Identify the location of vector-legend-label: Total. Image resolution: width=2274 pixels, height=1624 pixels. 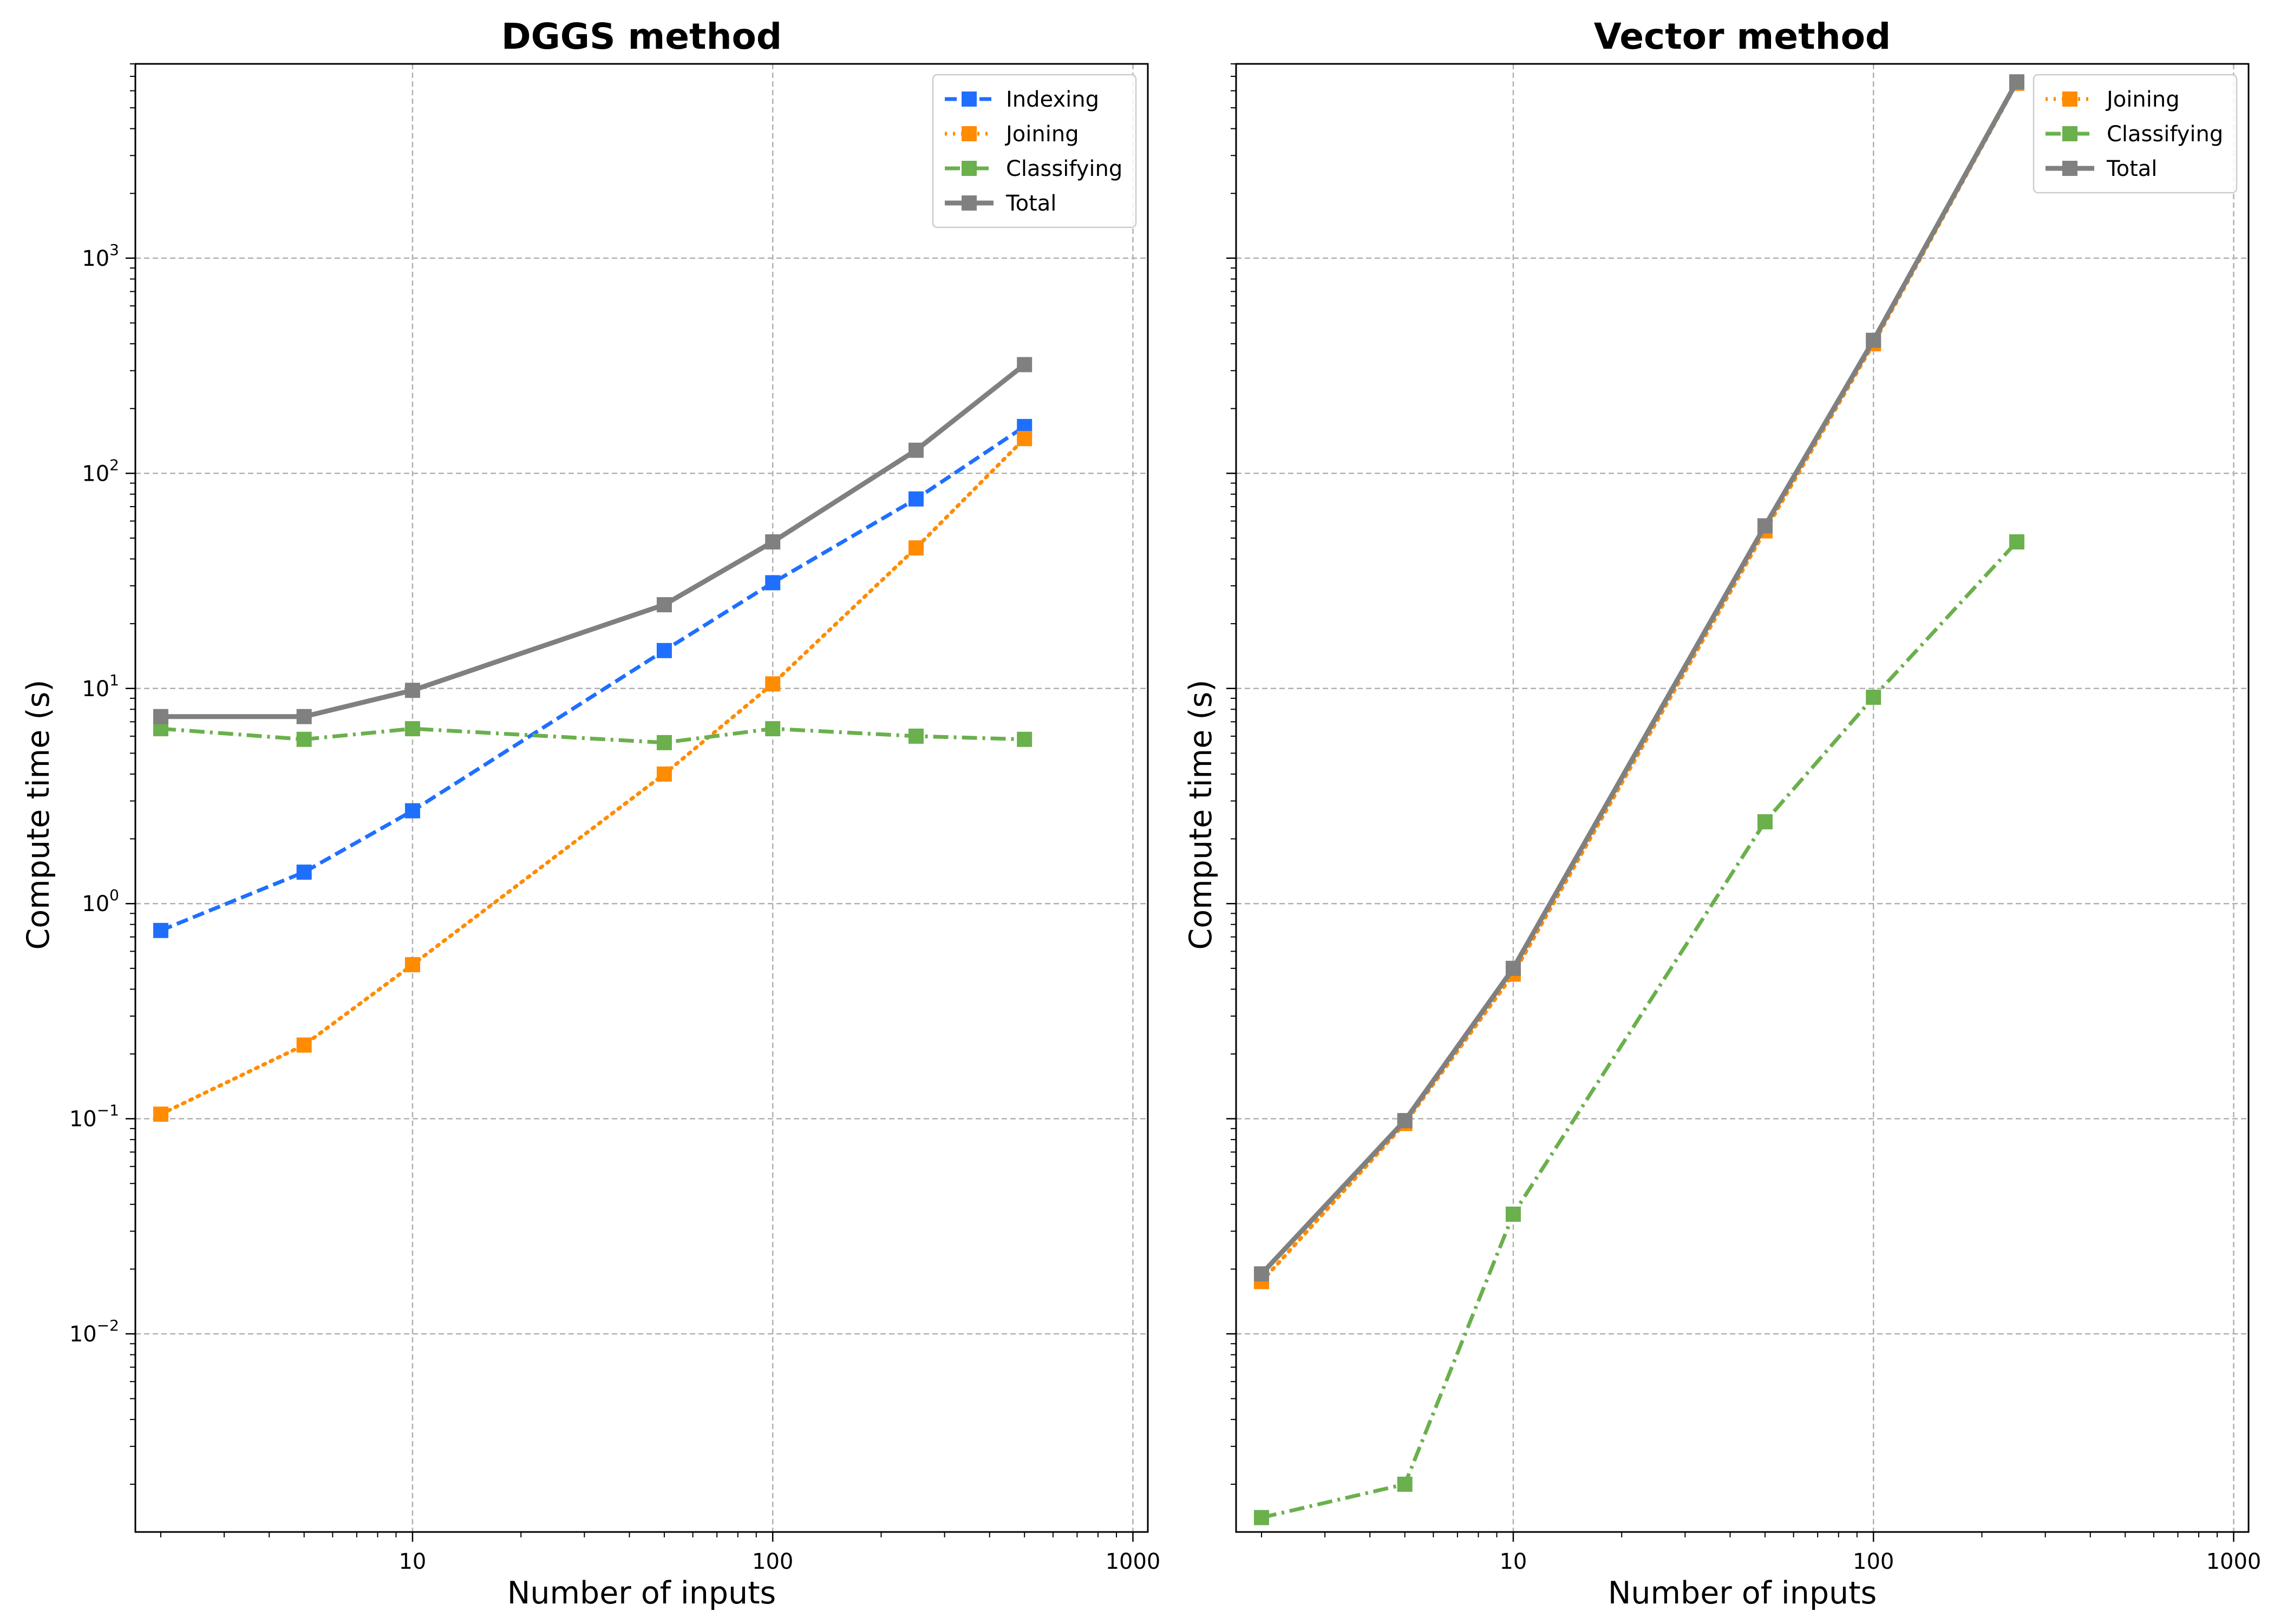
(2132, 168).